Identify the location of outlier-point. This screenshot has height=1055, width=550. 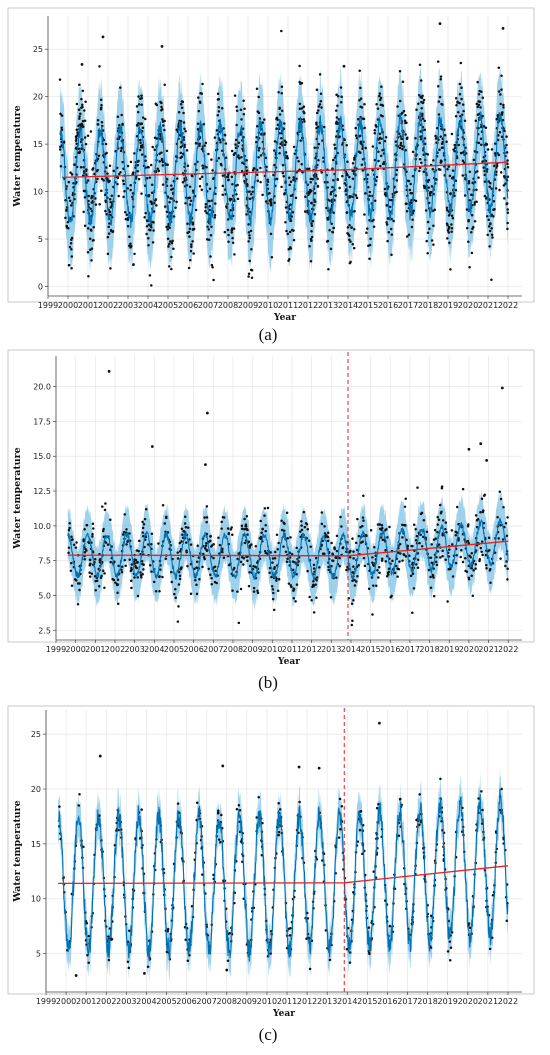
(144, 973).